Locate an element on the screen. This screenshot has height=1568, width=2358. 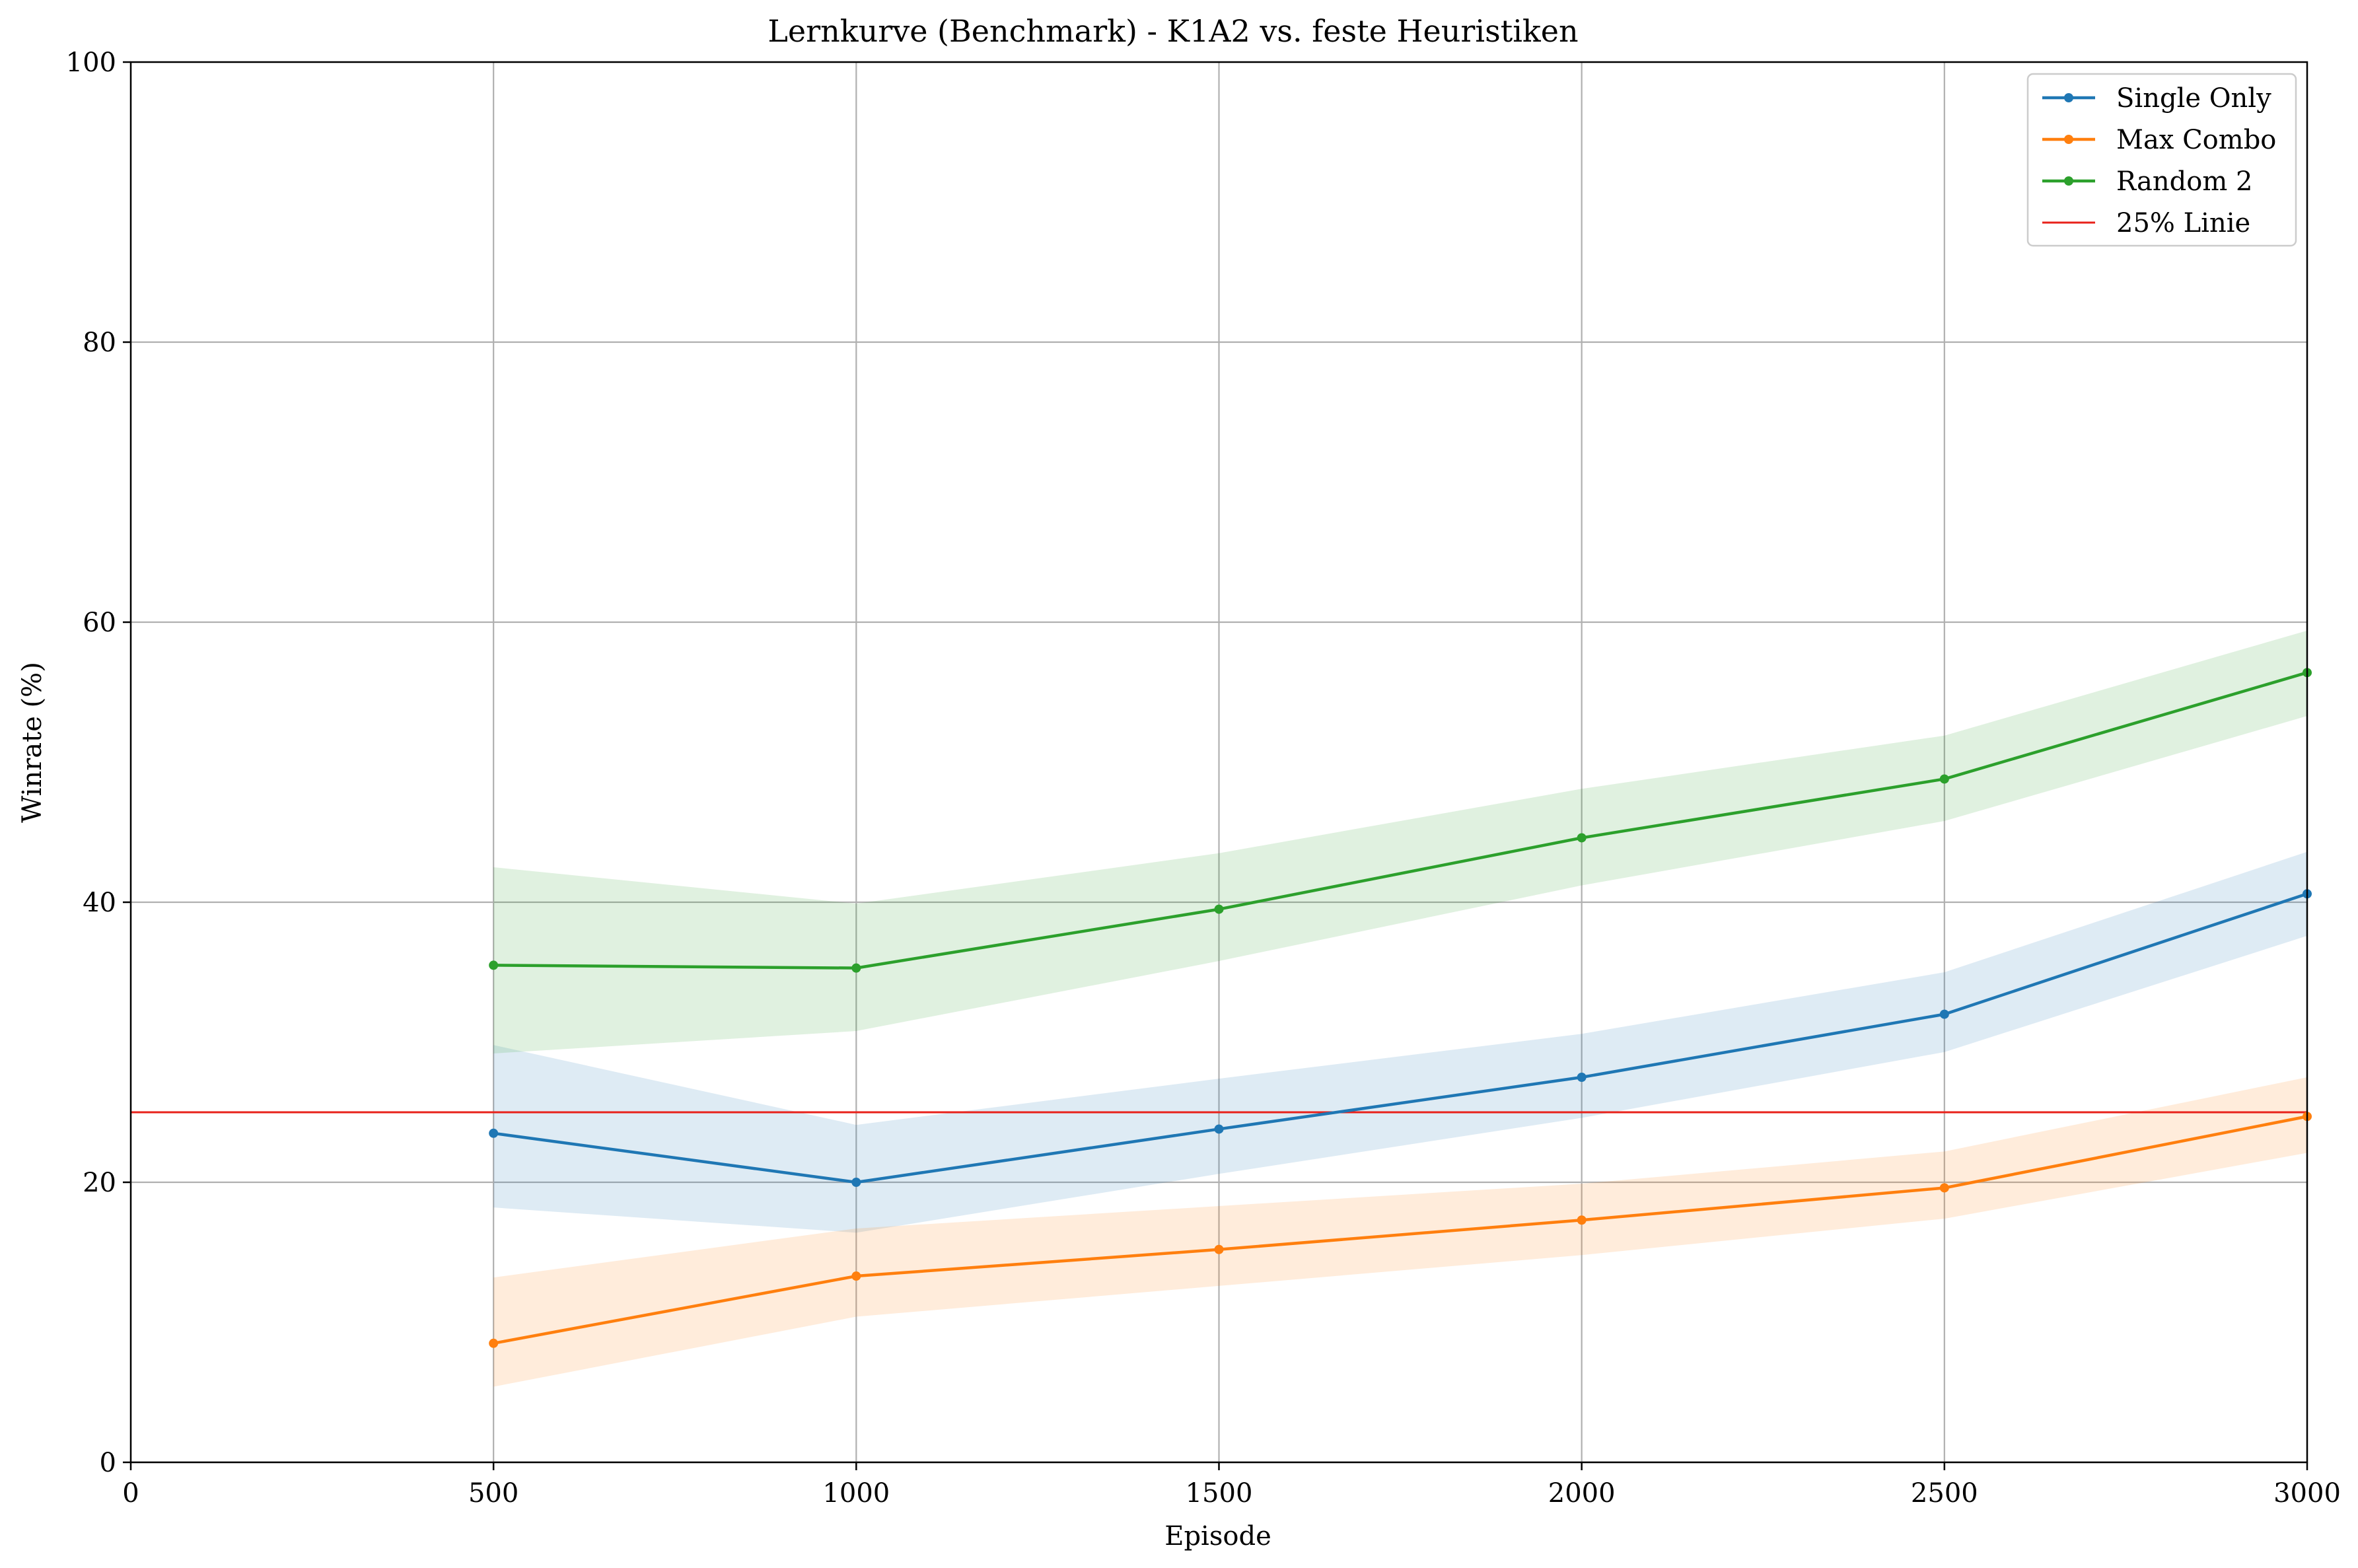
y-tick-label: 100 is located at coordinates (91, 63).